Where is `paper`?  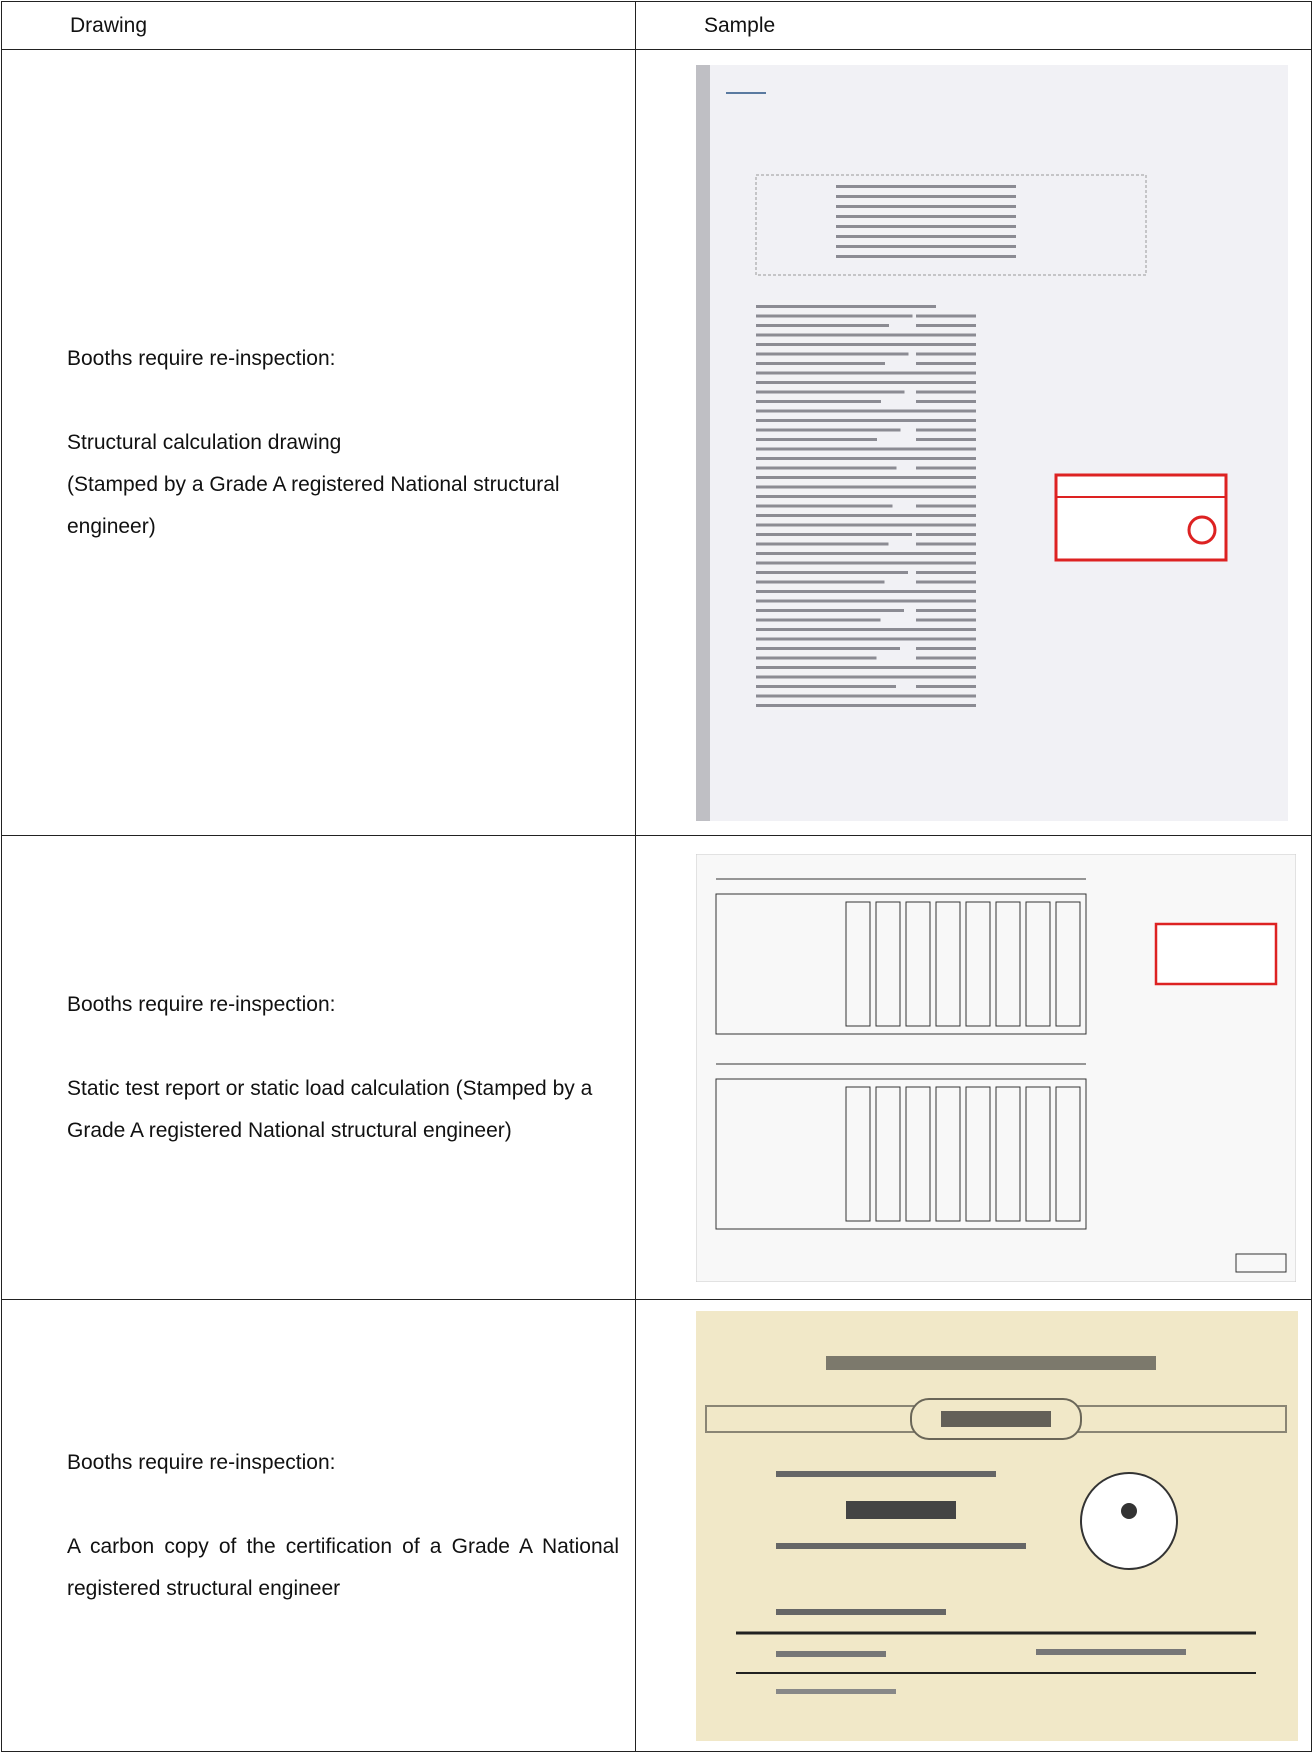
paper is located at coordinates (997, 1525).